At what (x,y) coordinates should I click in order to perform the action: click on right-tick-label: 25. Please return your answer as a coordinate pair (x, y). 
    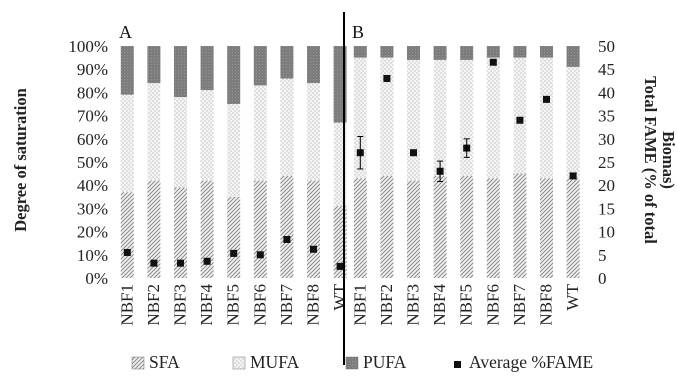
    Looking at the image, I should click on (606, 162).